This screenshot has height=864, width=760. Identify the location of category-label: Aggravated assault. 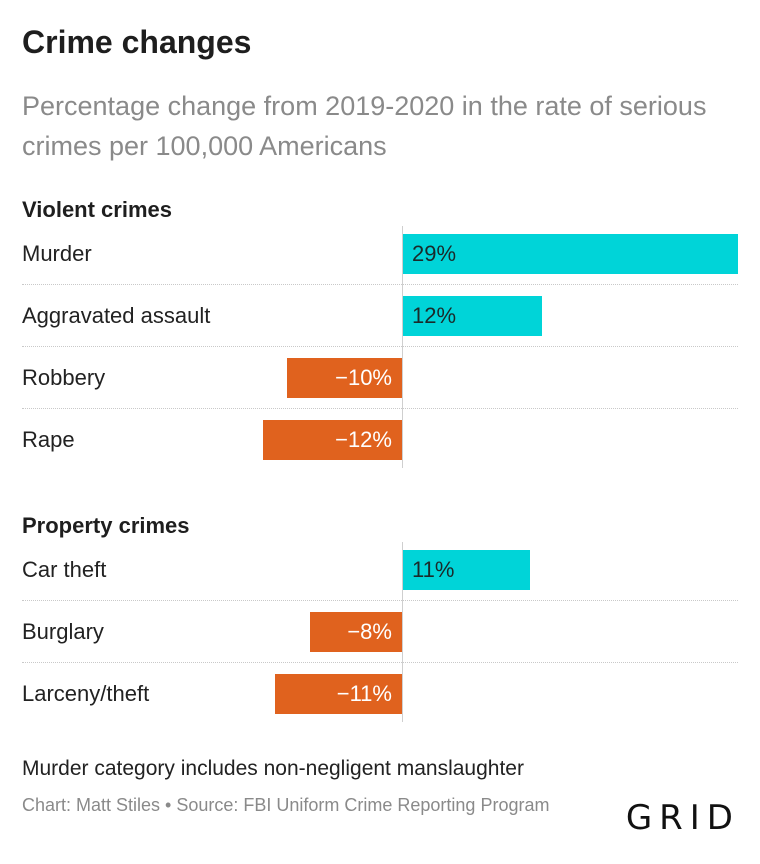
(116, 315).